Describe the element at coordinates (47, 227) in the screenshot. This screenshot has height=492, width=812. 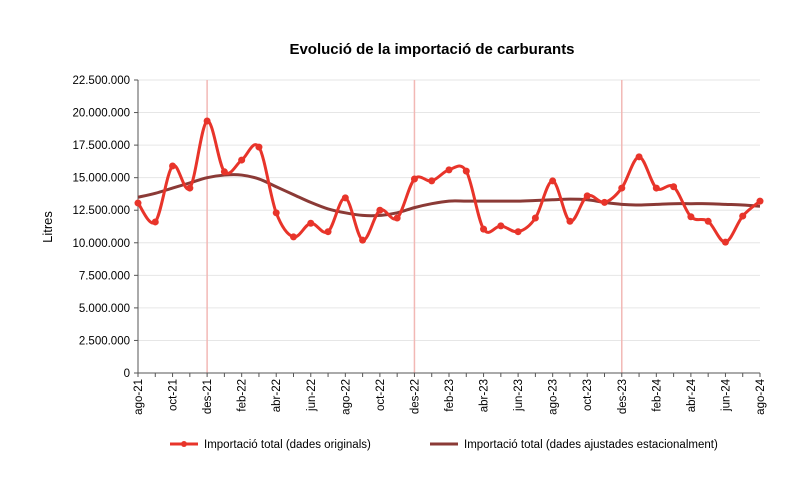
I see `y-axis-label: Litres` at that location.